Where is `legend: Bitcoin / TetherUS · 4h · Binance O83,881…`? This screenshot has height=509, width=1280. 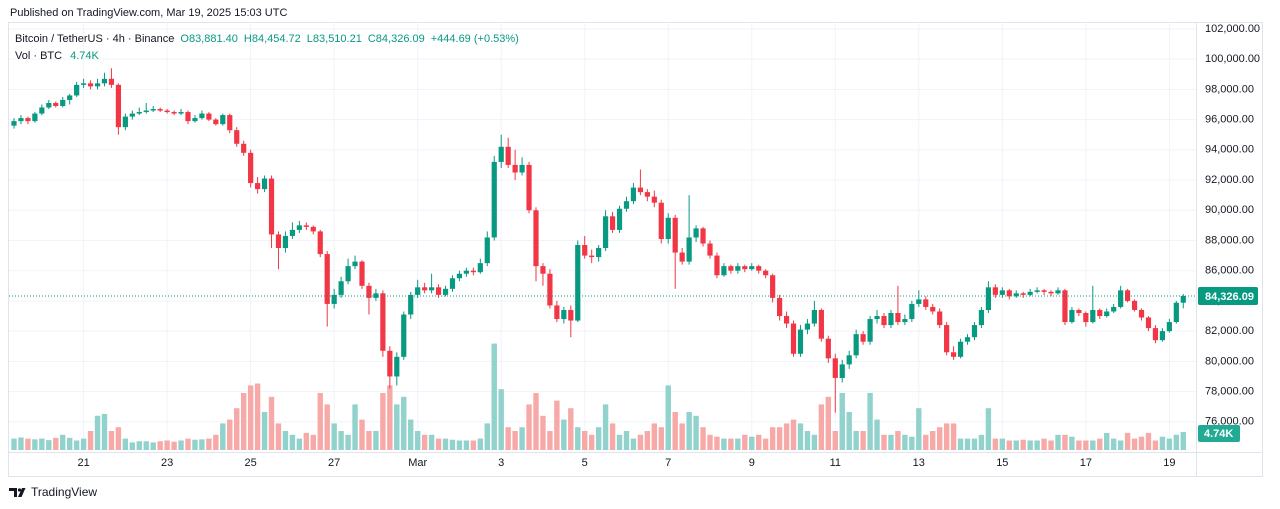
legend: Bitcoin / TetherUS · 4h · Binance O83,881… is located at coordinates (267, 47).